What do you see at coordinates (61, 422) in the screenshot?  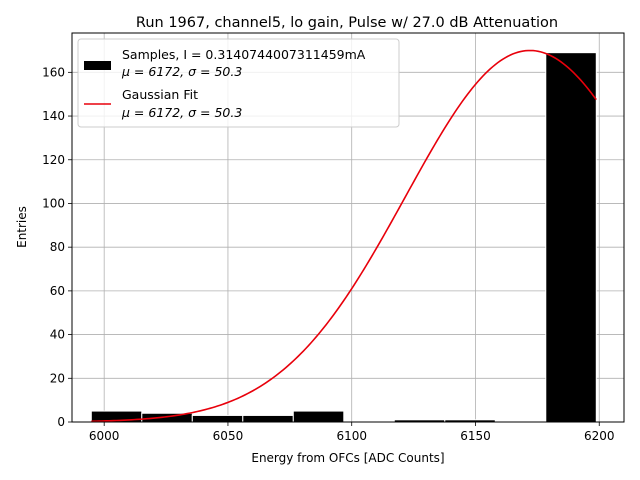 I see `y-tick-label: 0` at bounding box center [61, 422].